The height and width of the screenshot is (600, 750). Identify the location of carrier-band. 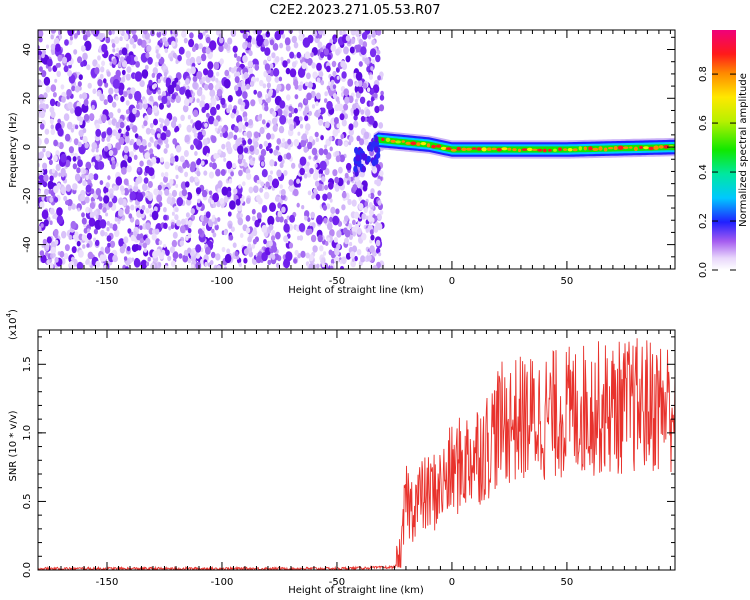
(514, 153).